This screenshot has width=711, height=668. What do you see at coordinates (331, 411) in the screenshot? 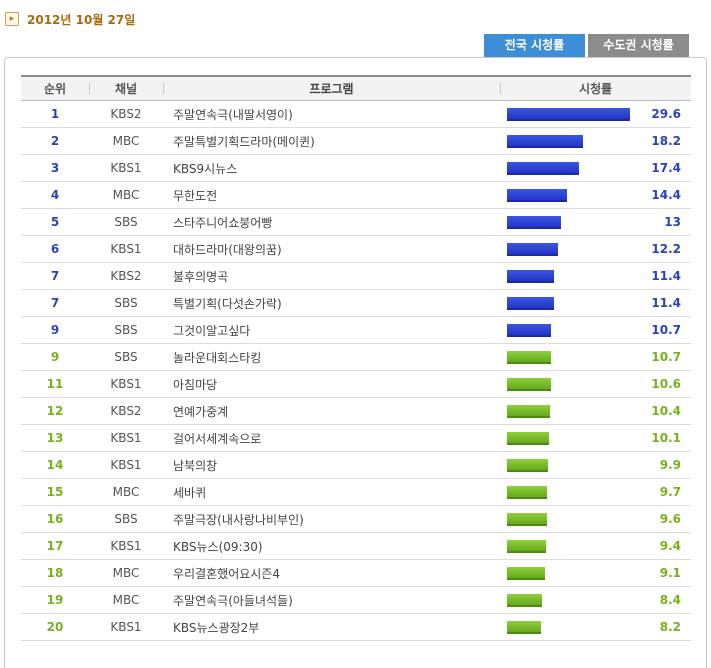
I see `program-cell: 연예가중계` at bounding box center [331, 411].